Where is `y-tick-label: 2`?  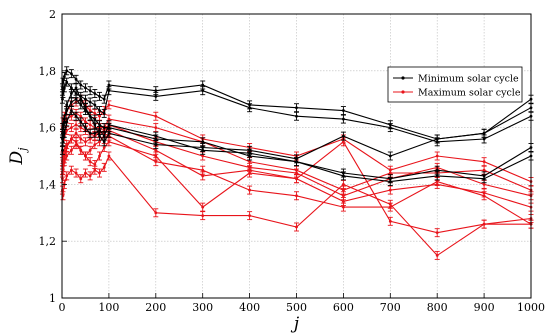 y-tick-label: 2 is located at coordinates (52, 14).